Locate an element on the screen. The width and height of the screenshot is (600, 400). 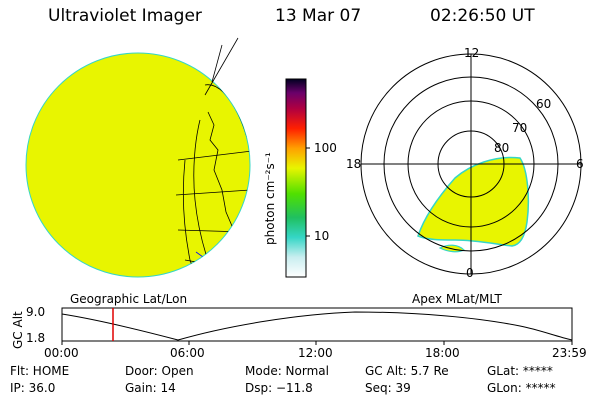
altitude-ylabel: GC Alt is located at coordinates (18, 330).